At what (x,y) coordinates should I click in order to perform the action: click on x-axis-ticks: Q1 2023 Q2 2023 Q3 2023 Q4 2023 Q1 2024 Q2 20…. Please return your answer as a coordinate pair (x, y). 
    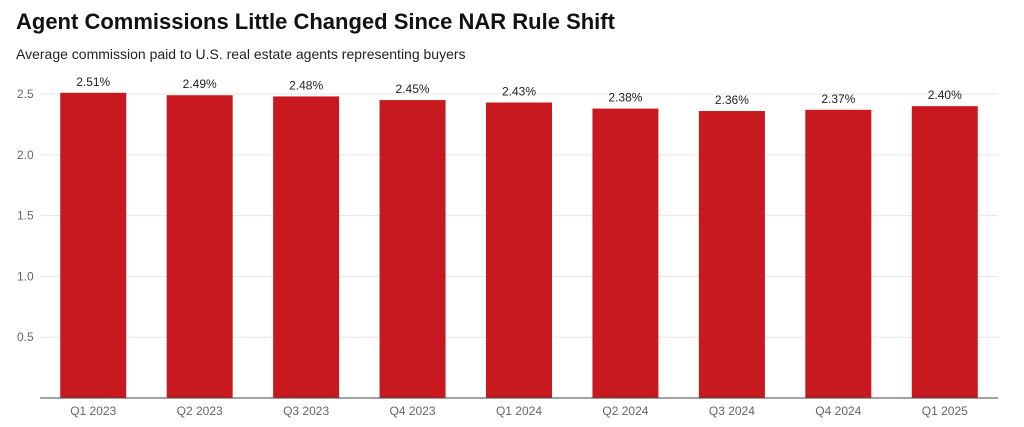
    Looking at the image, I should click on (519, 411).